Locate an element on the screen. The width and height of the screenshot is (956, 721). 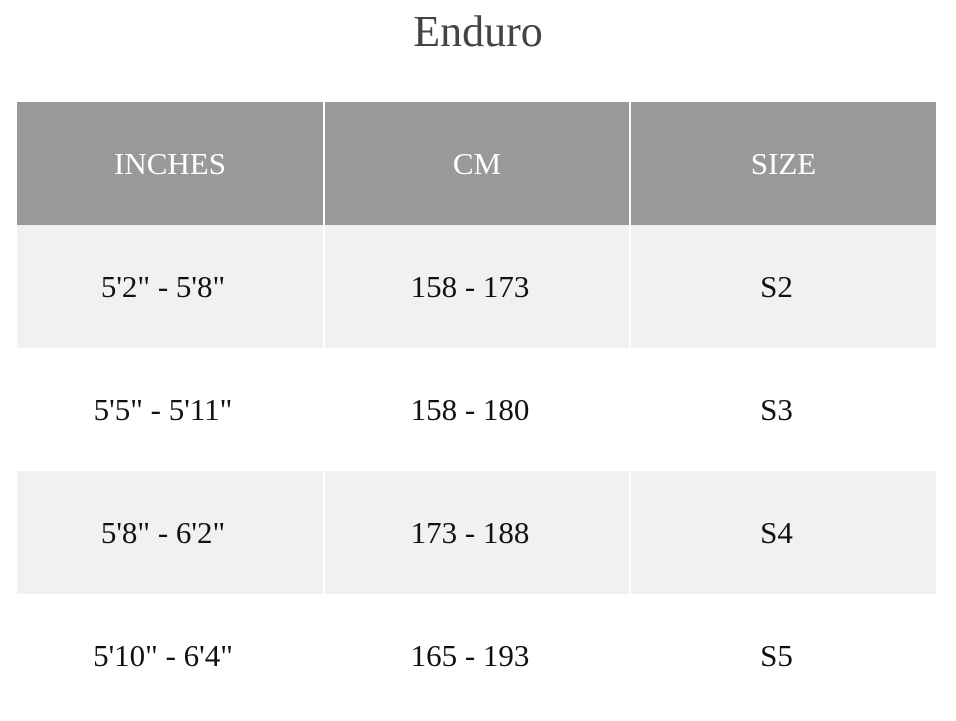
cell-size: S5 is located at coordinates (783, 655).